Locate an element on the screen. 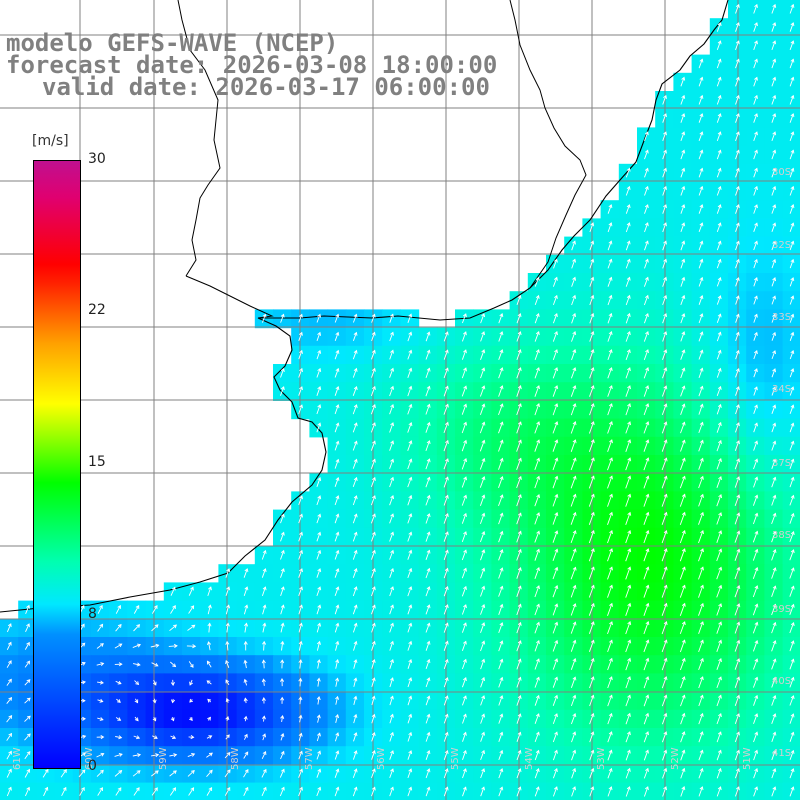 Image resolution: width=800 pixels, height=800 pixels. model-title: modelo GEFS-WAVE (NCEP) is located at coordinates (172, 43).